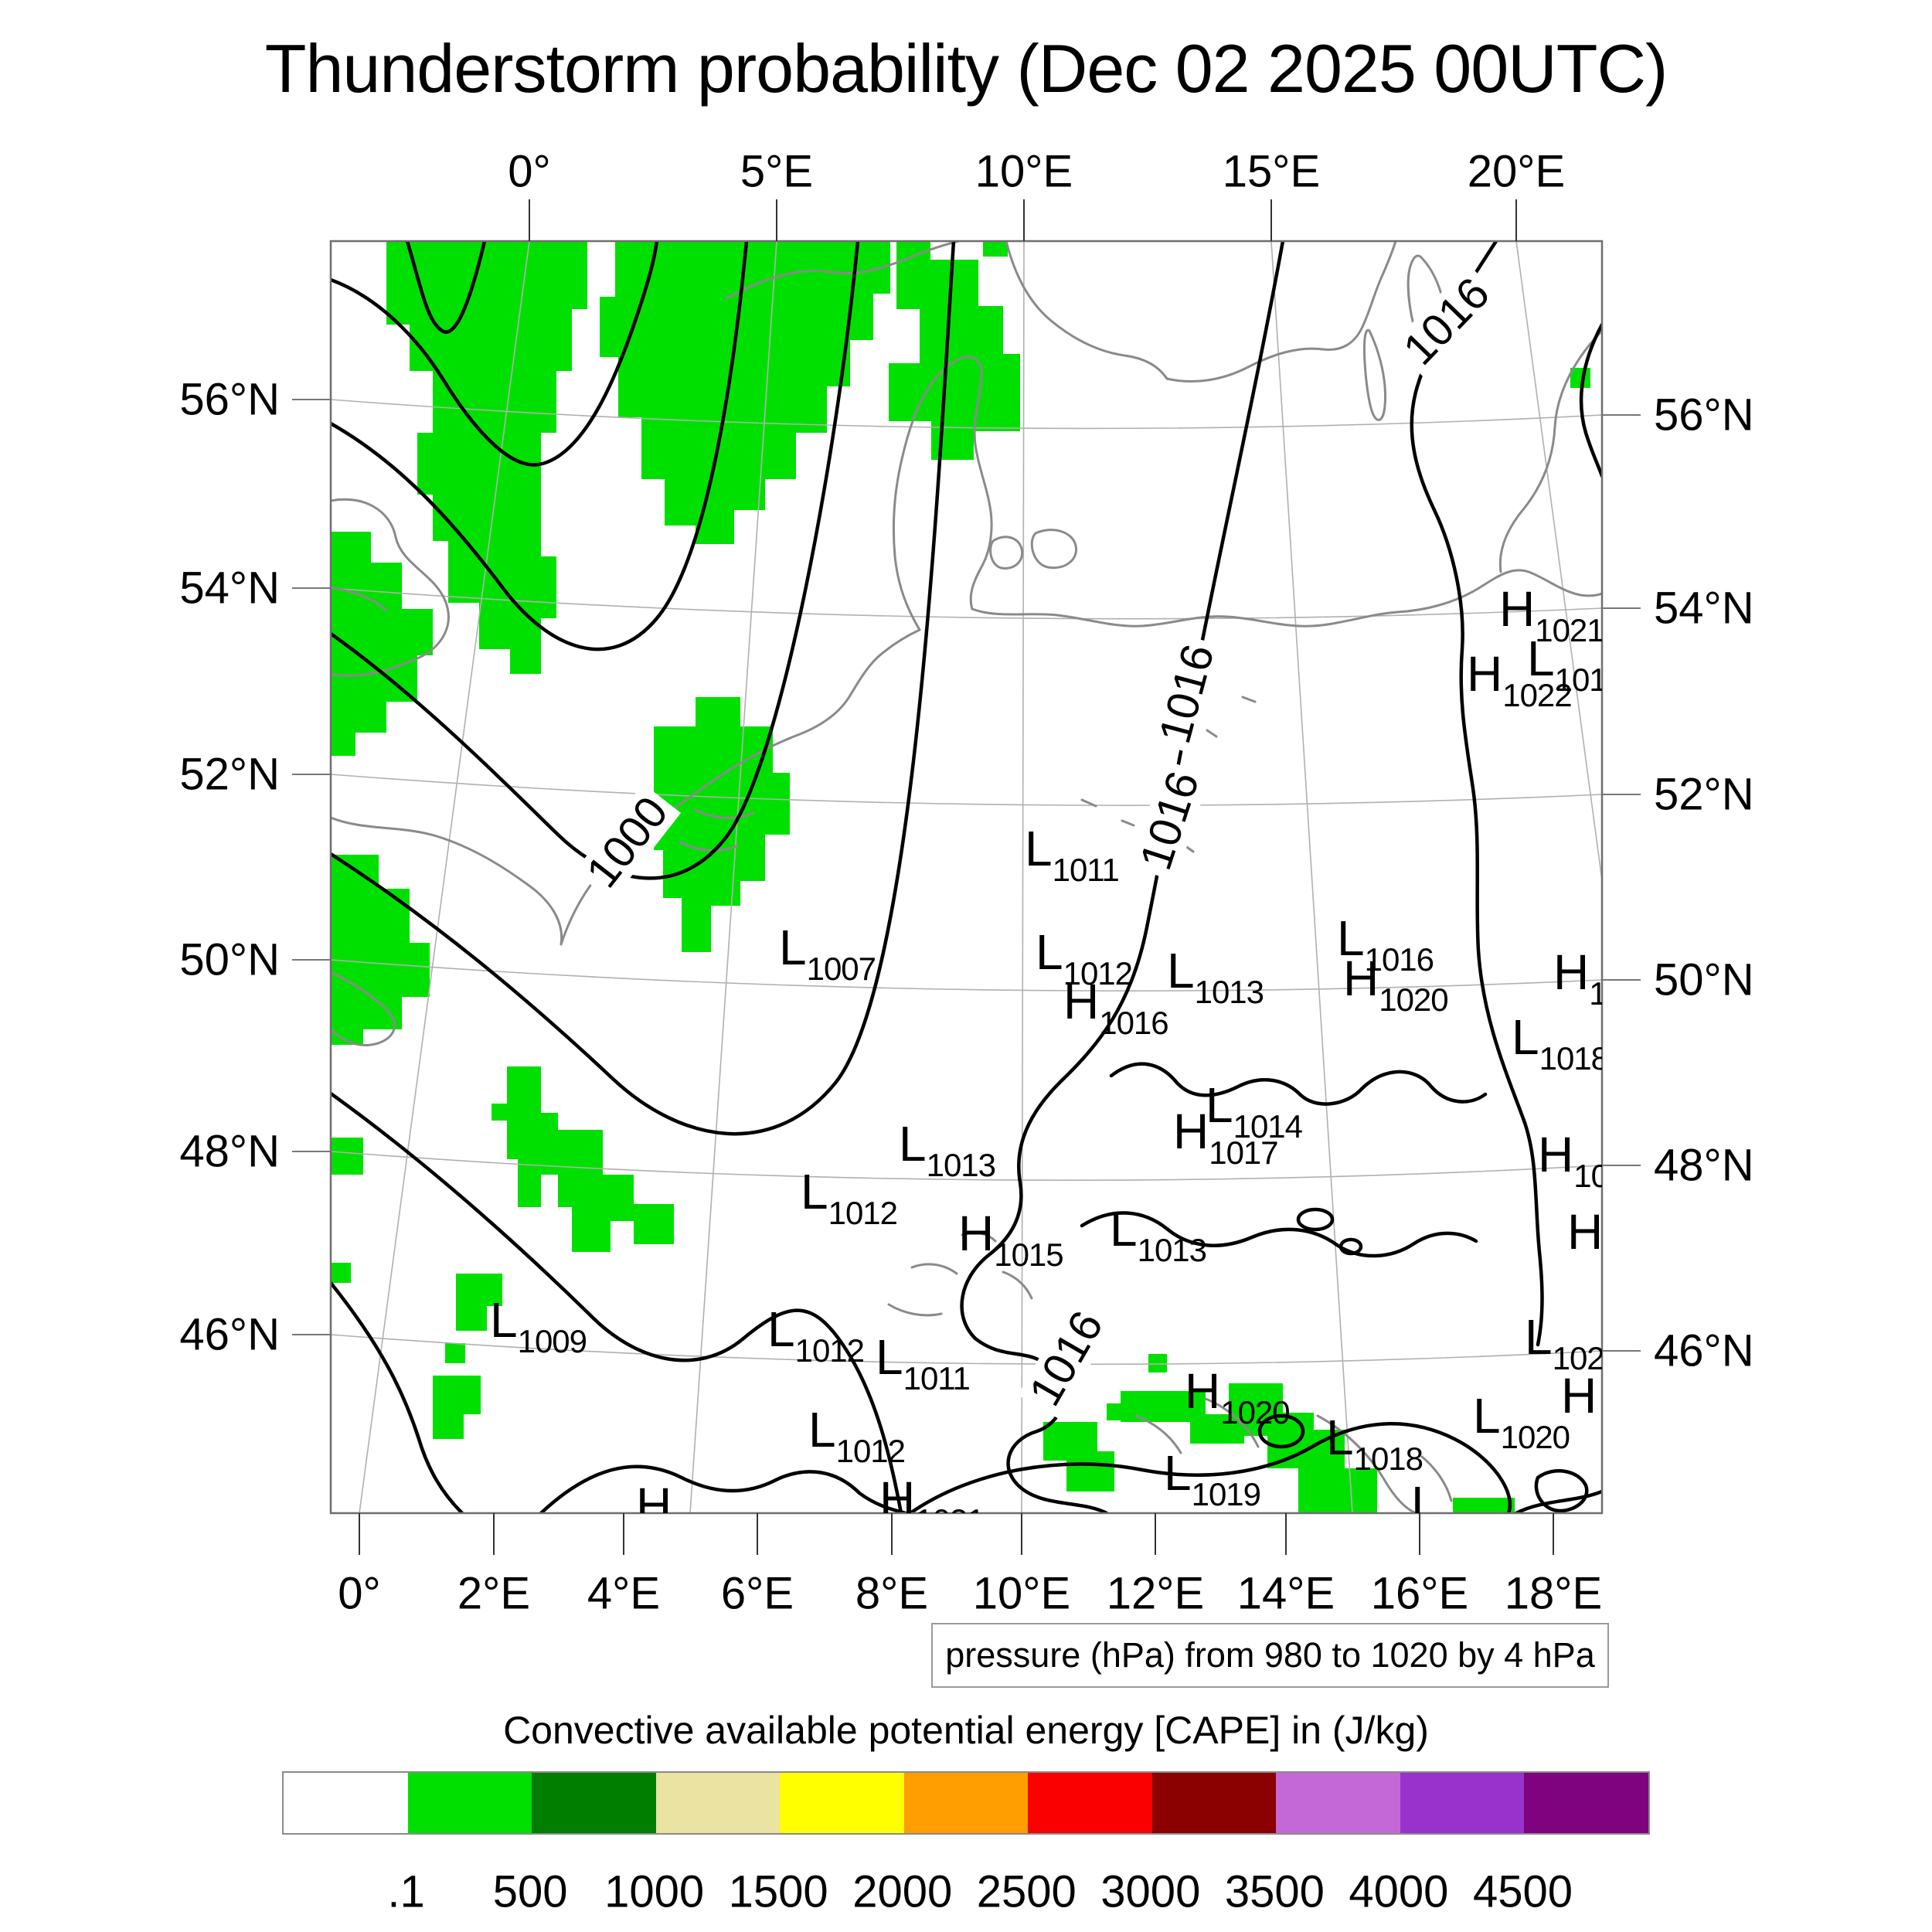 Image resolution: width=1932 pixels, height=1932 pixels. Describe the element at coordinates (1238, 1396) in the screenshot. I see `high-pressure-center: H1020` at that location.